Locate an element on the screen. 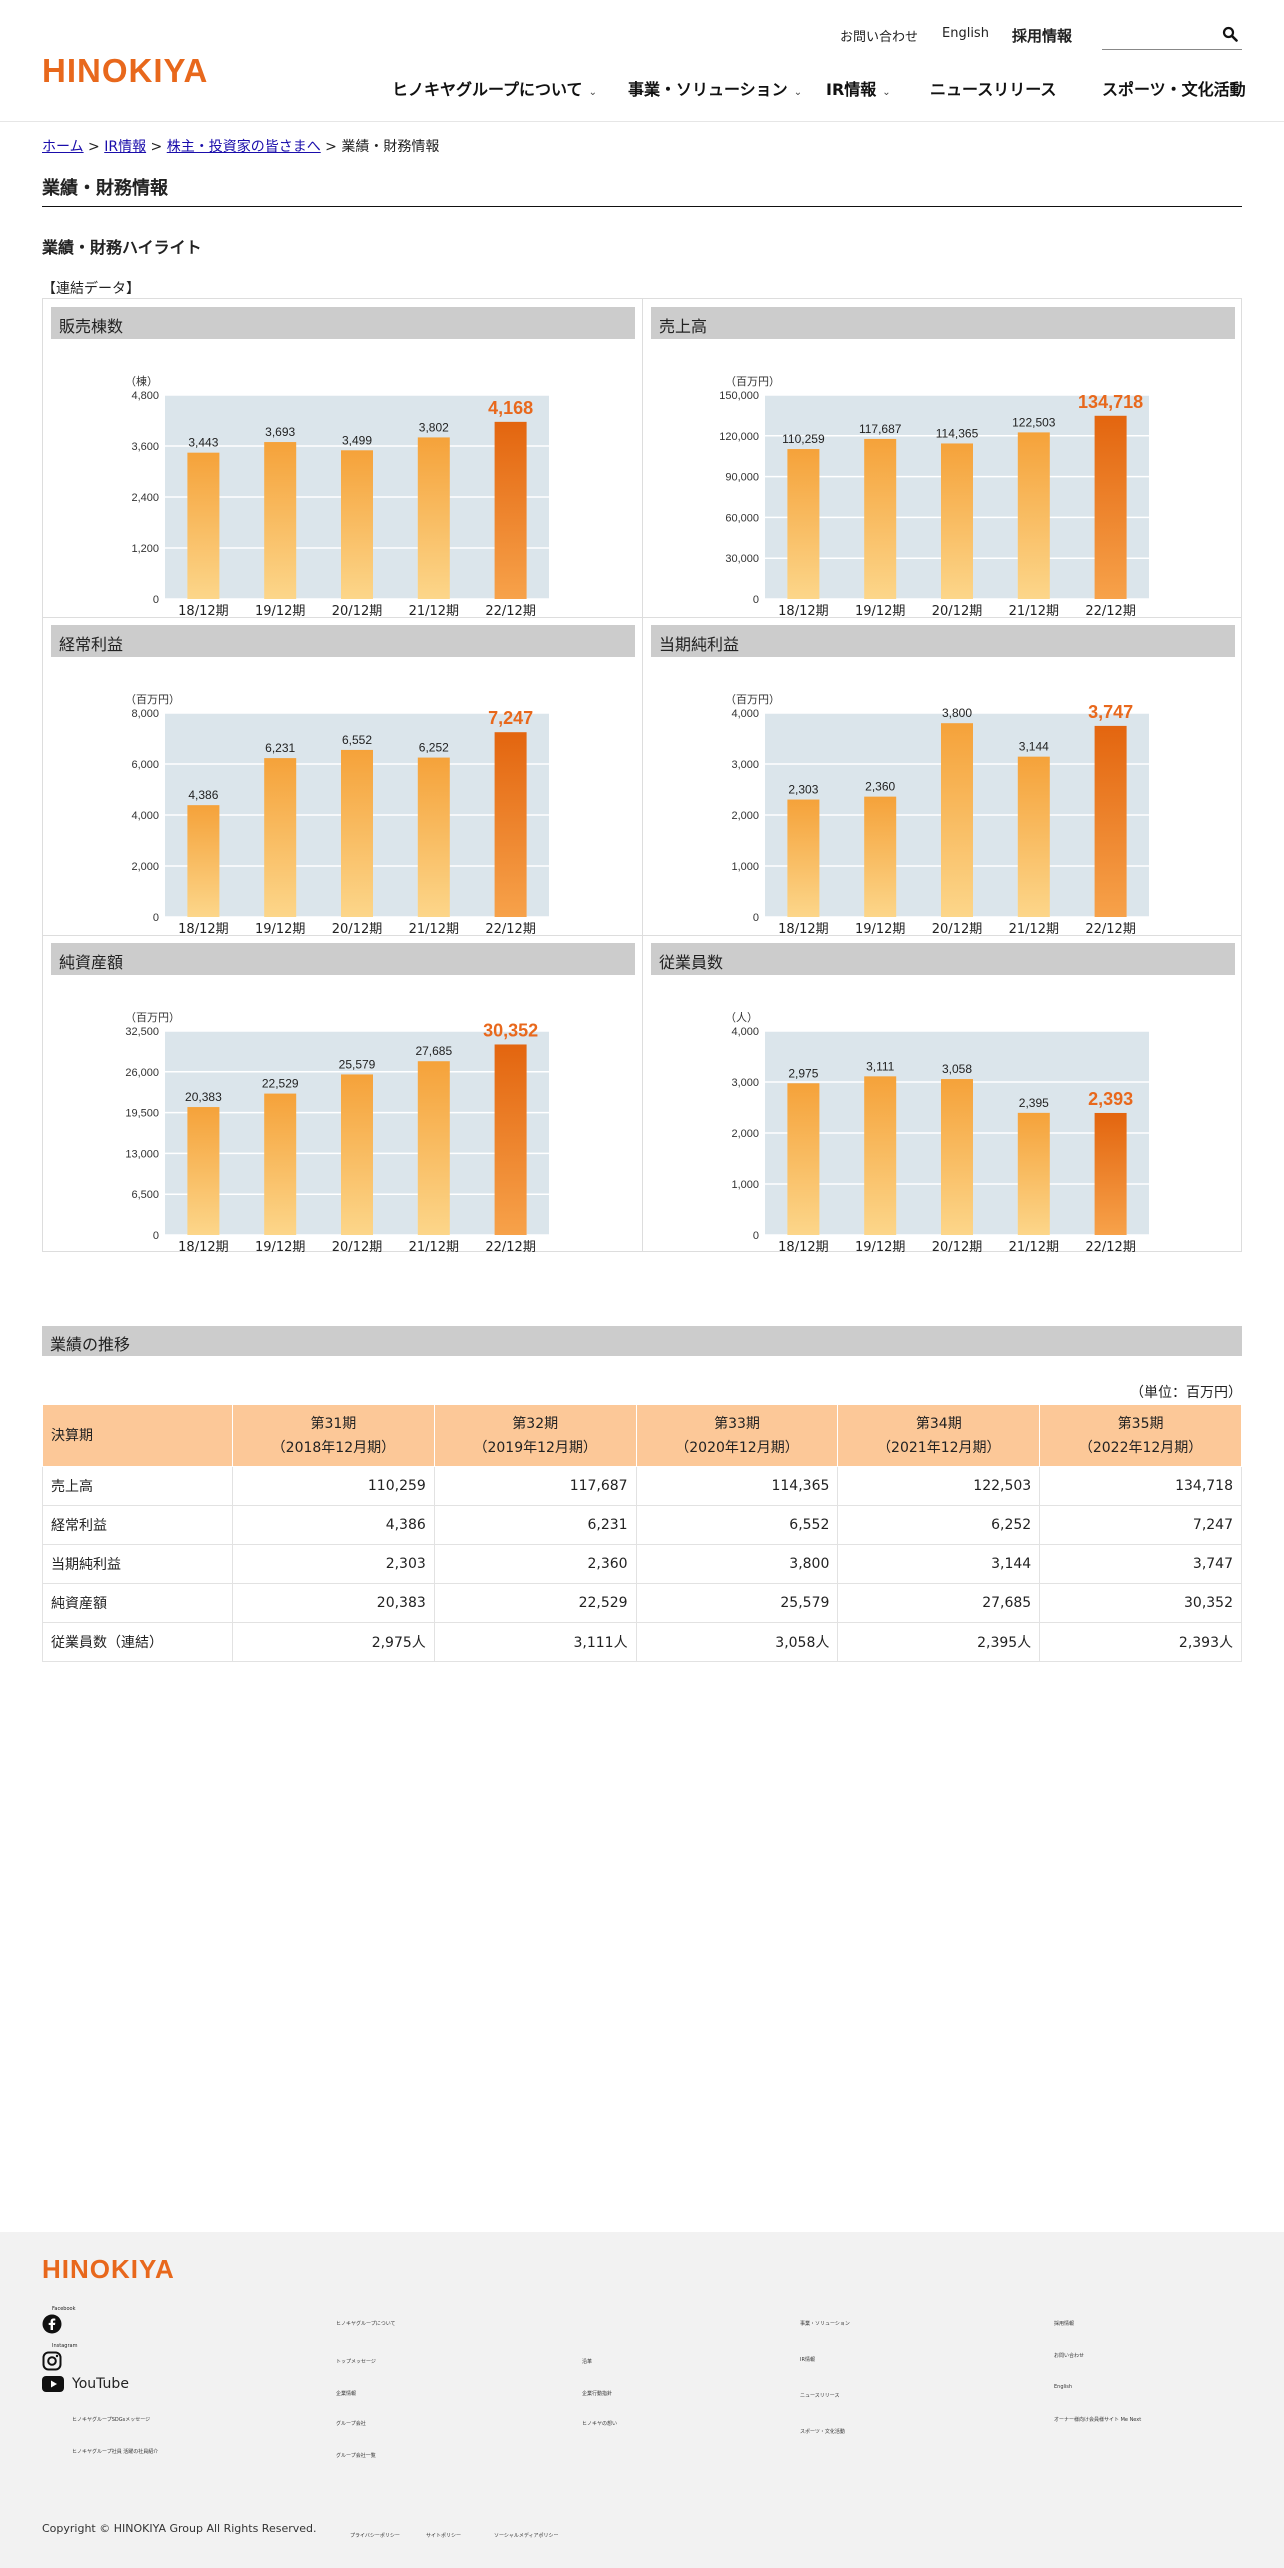 Image resolution: width=1284 pixels, height=2568 pixels. data-label: 114,365 is located at coordinates (957, 433).